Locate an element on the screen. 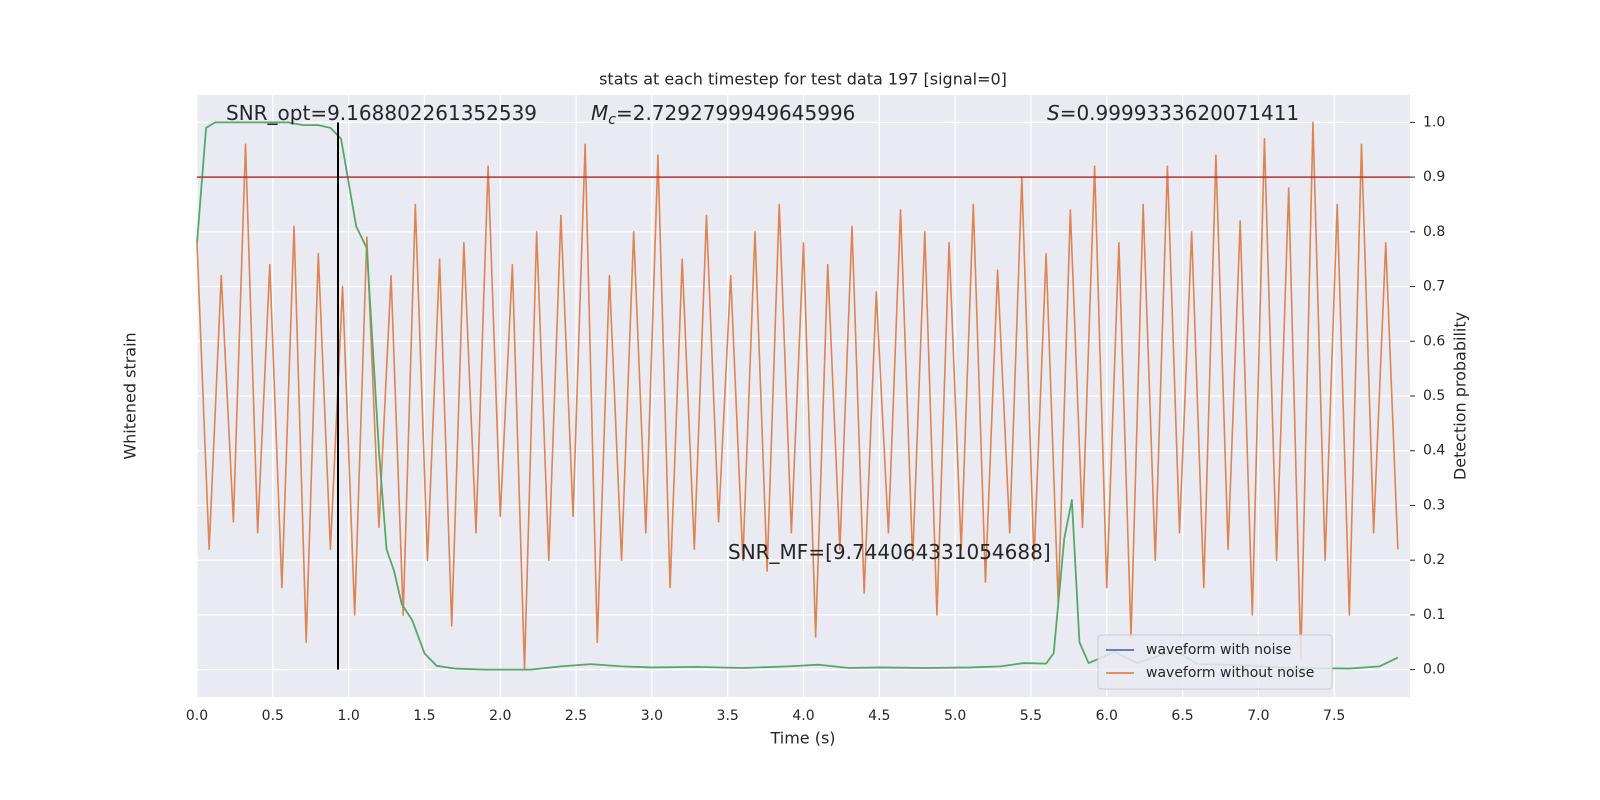  annotation: Mc=2.7292799949645996 is located at coordinates (723, 115).